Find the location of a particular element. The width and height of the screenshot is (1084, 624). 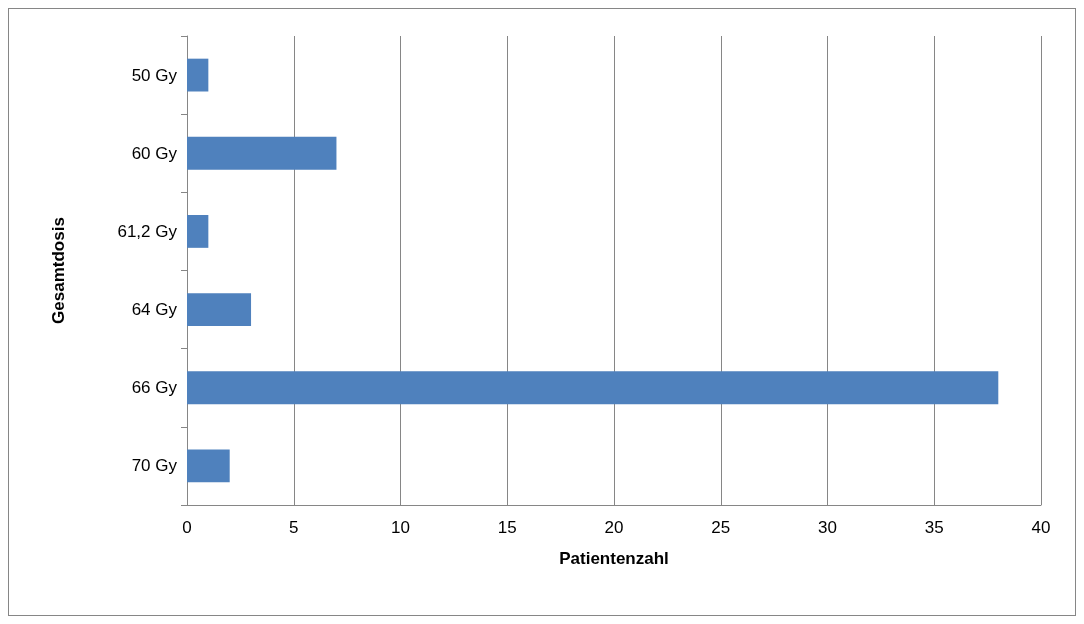

x-tick-label: 40 is located at coordinates (1041, 527).